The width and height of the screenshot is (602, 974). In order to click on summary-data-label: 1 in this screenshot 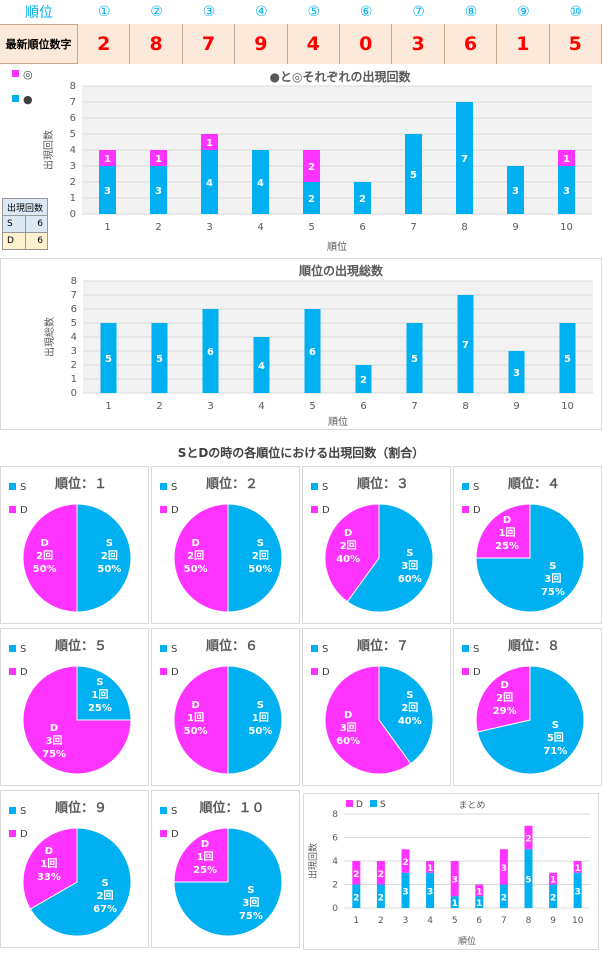, I will do `click(553, 881)`.